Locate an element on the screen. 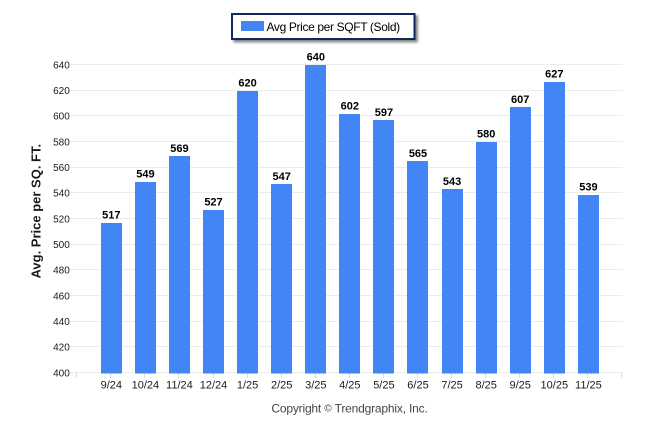  svg-text: 569 is located at coordinates (179, 149).